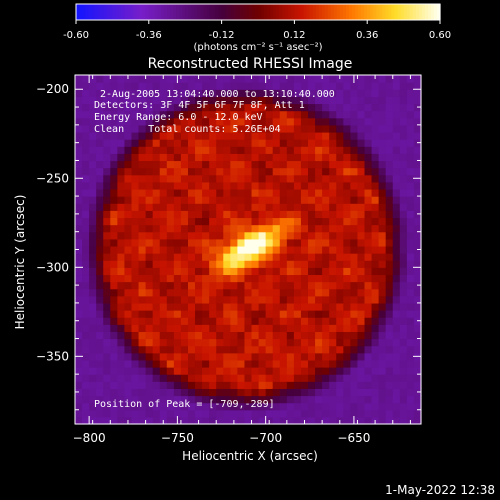  What do you see at coordinates (257, 47) in the screenshot?
I see `colorbar-label: (photons cm⁻² s⁻¹ asec⁻²)` at bounding box center [257, 47].